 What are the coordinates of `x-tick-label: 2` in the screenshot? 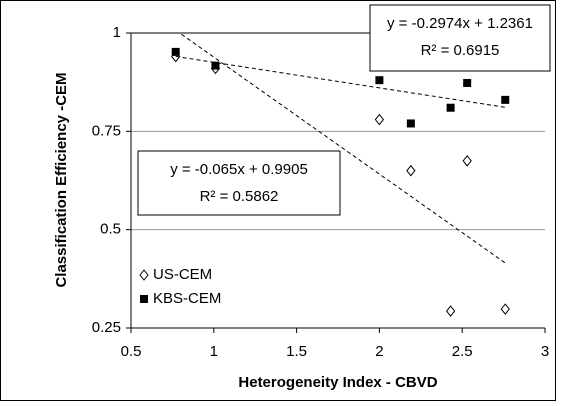 It's located at (379, 351).